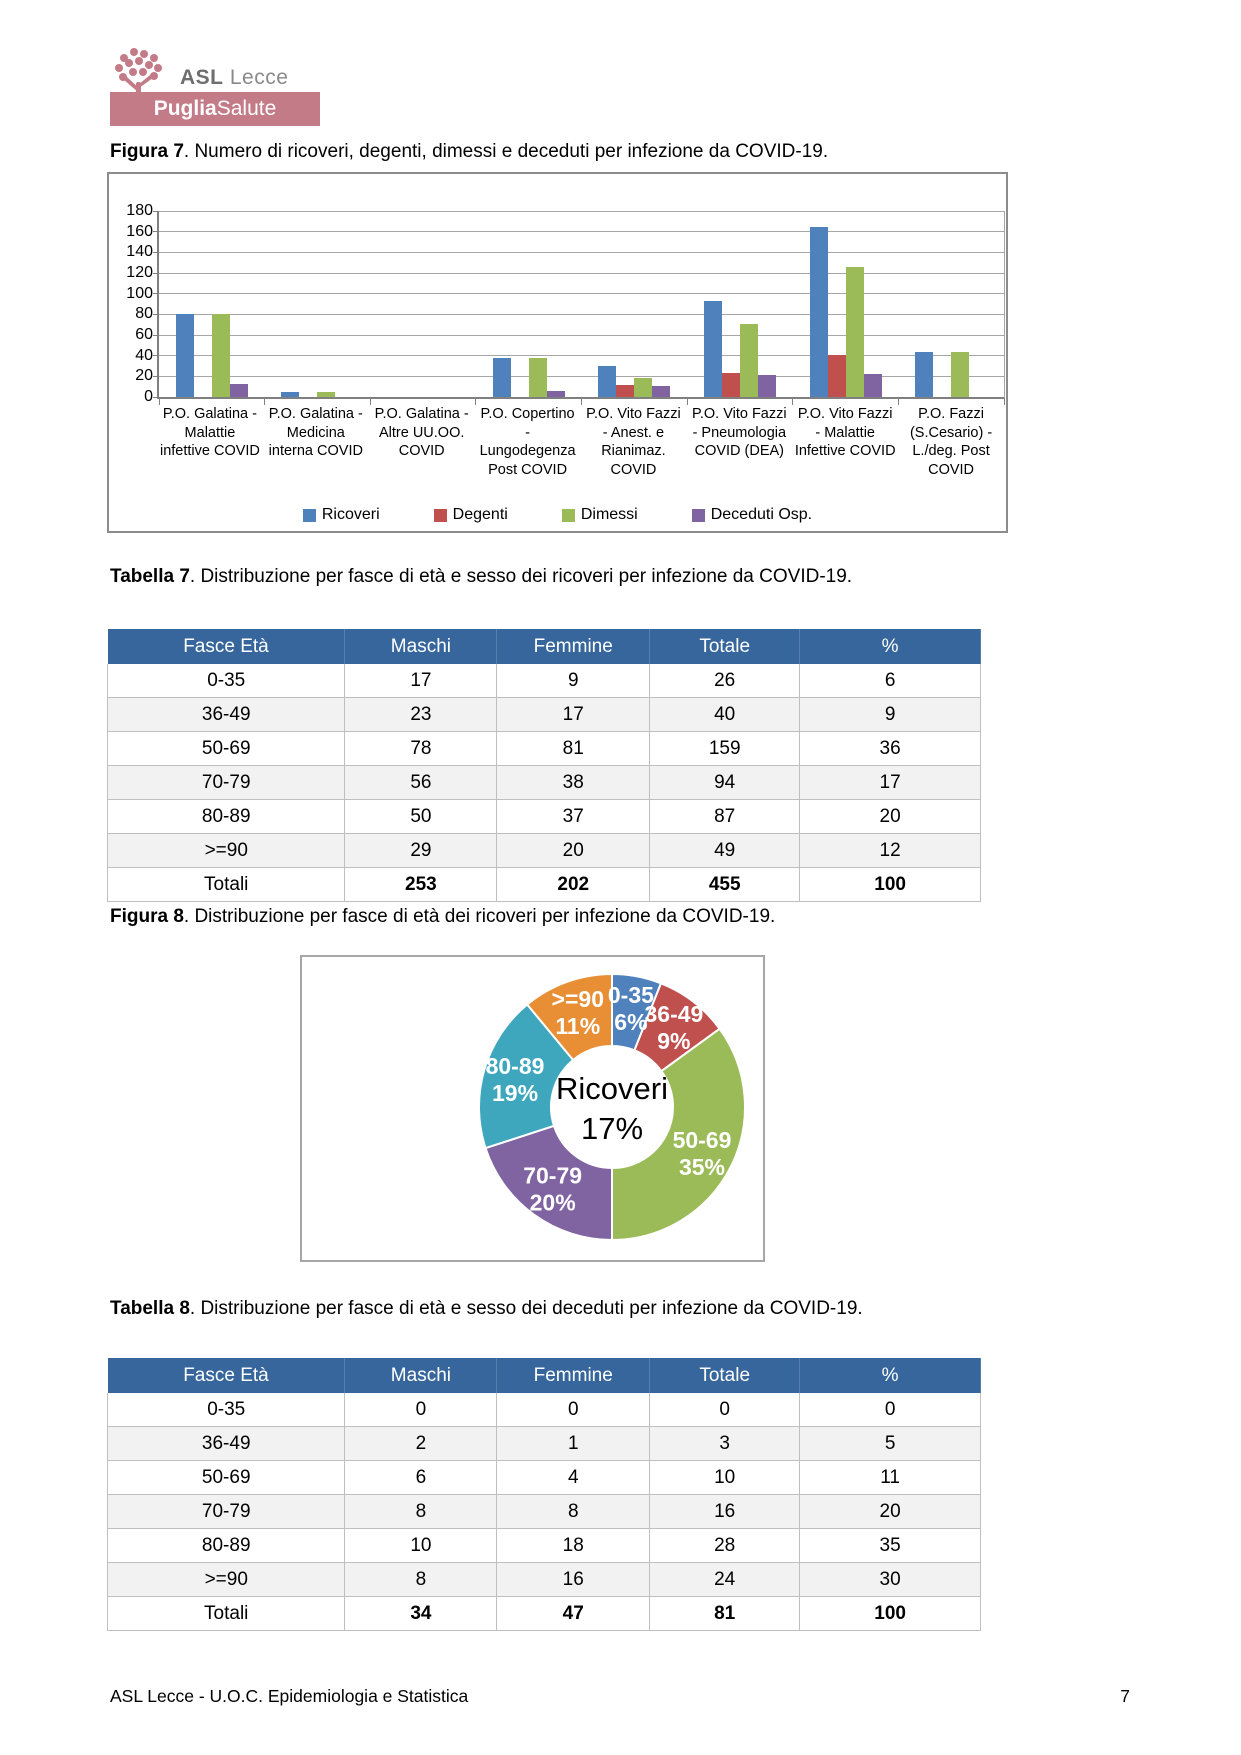  I want to click on y-axis-tick-label: 140, so click(139, 252).